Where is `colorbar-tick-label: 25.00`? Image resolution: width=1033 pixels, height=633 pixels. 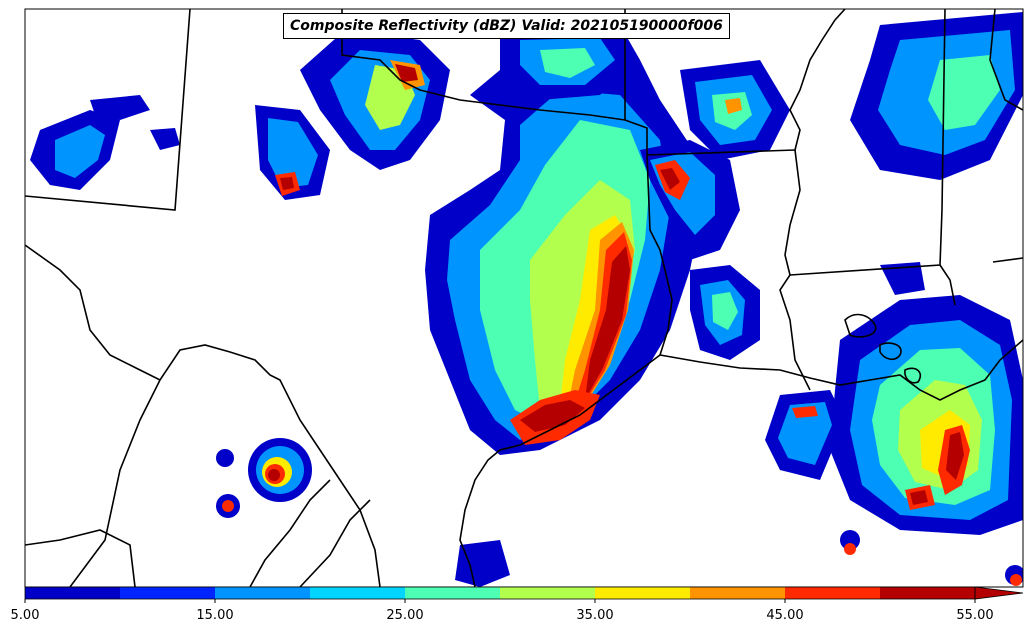 colorbar-tick-label: 25.00 is located at coordinates (405, 615).